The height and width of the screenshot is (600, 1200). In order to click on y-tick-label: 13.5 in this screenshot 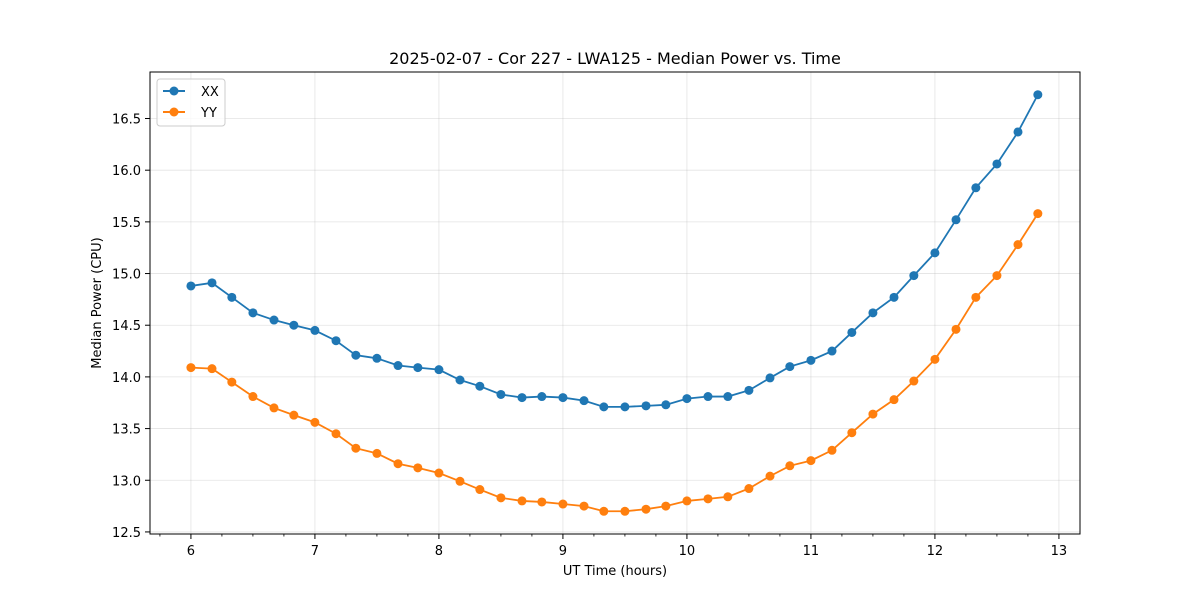, I will do `click(126, 430)`.